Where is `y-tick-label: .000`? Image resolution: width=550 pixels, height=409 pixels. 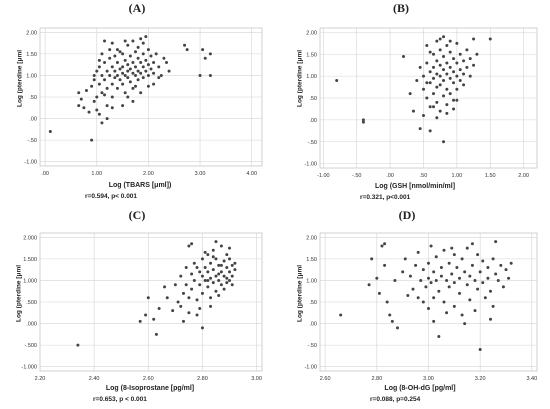
y-tick-label: .000 is located at coordinates (31, 325).